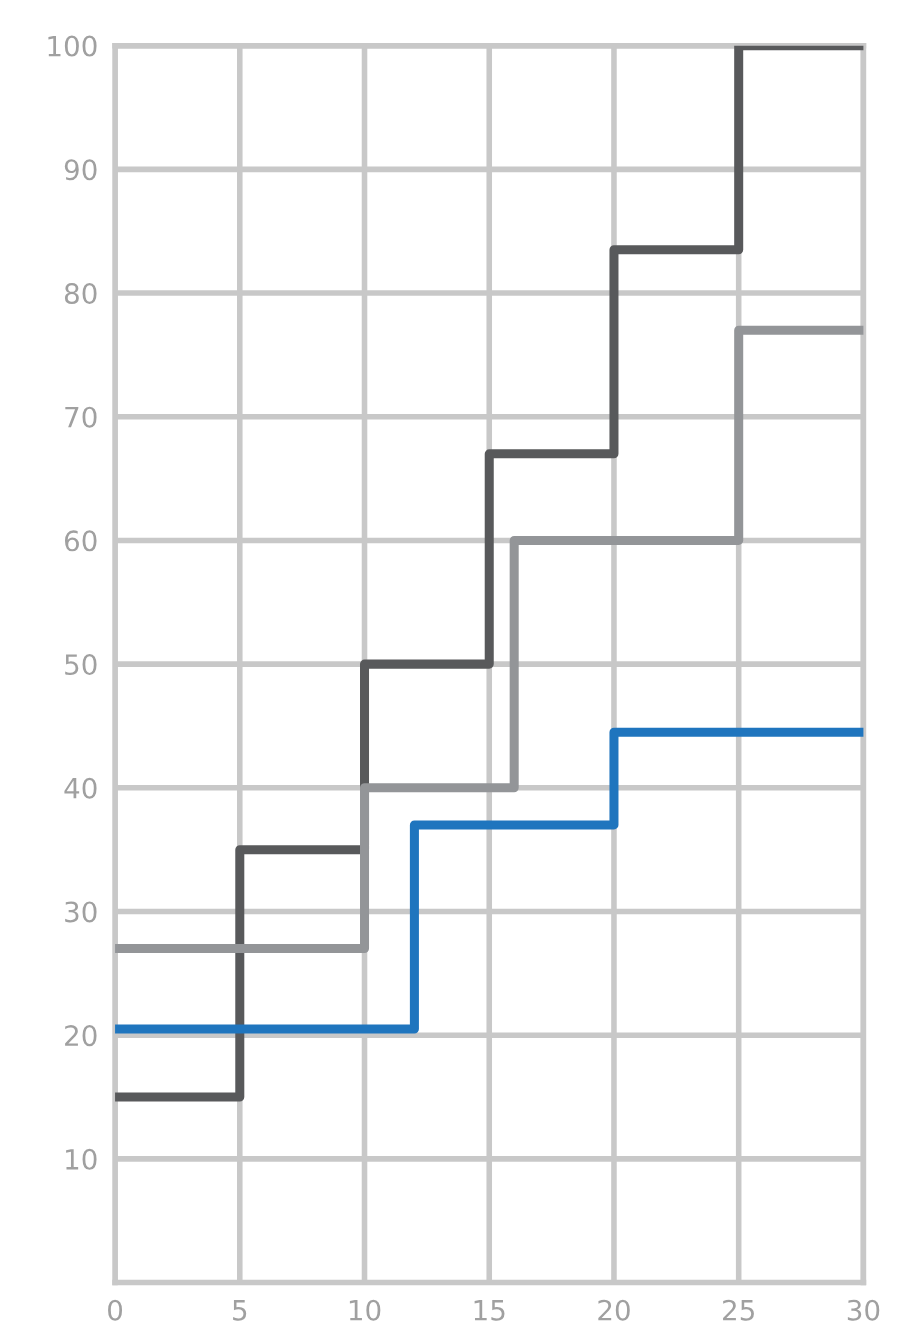 Image resolution: width=906 pixels, height=1343 pixels. I want to click on x-tick-label: 20, so click(614, 1310).